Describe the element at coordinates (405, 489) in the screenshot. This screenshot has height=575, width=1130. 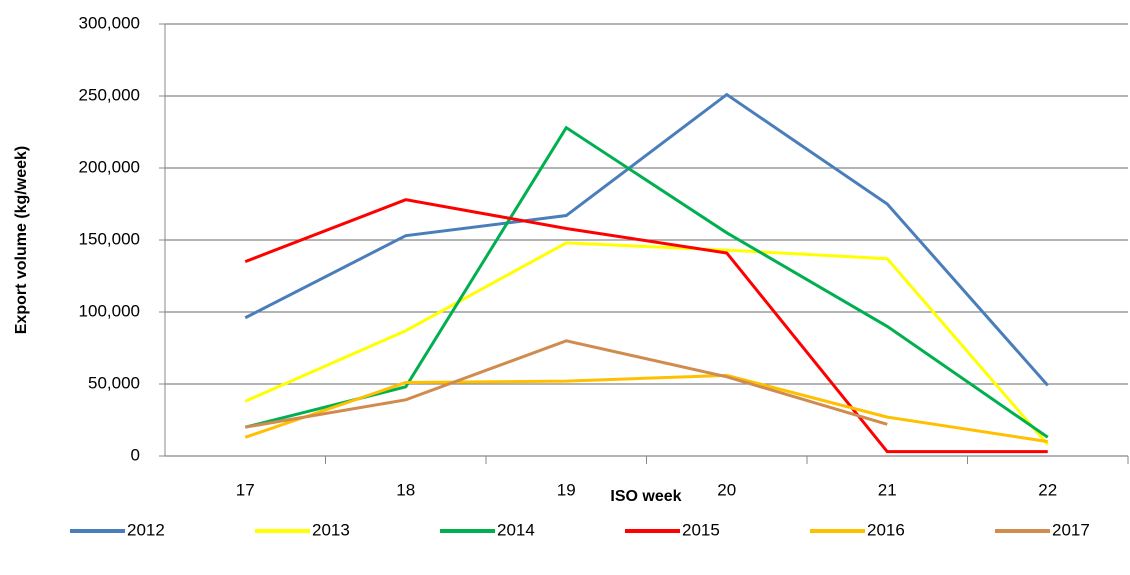
I see `x-tick-label: 18` at that location.